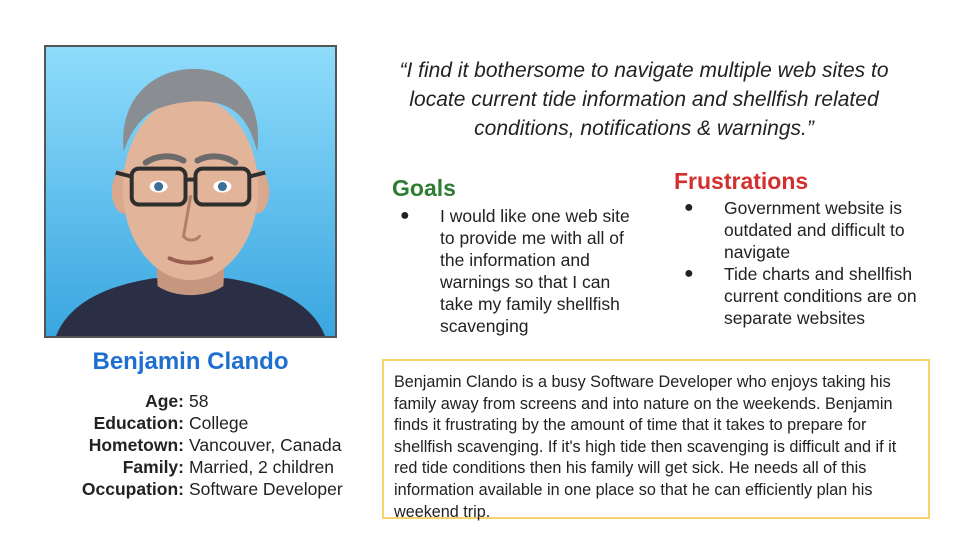  I want to click on fact-row-family: Family: Married, 2 children, so click(191, 467).